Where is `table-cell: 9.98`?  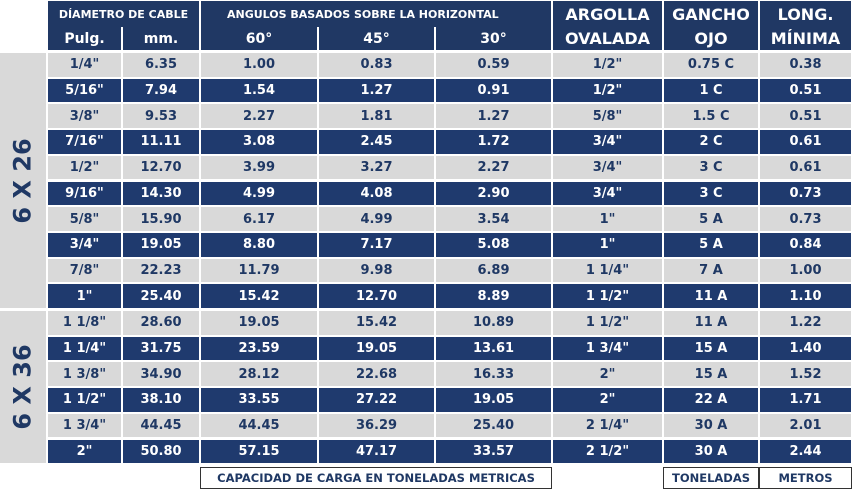 table-cell: 9.98 is located at coordinates (376, 270).